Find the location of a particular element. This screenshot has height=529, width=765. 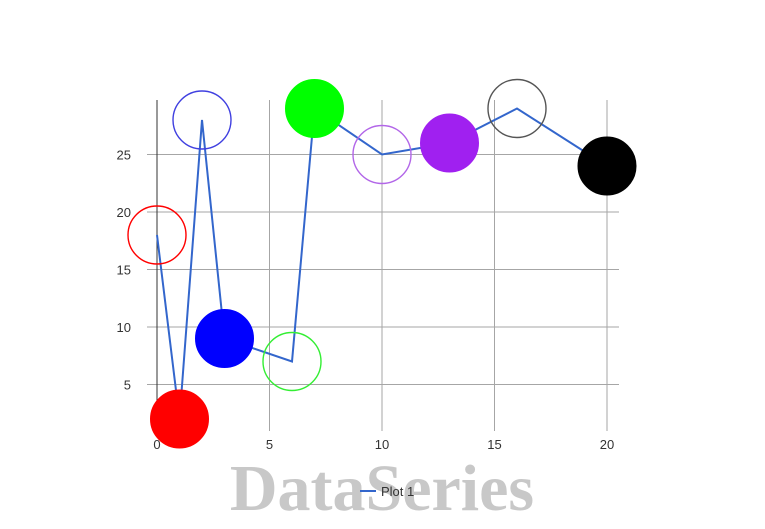

legend-label: Plot 1 is located at coordinates (397, 491).